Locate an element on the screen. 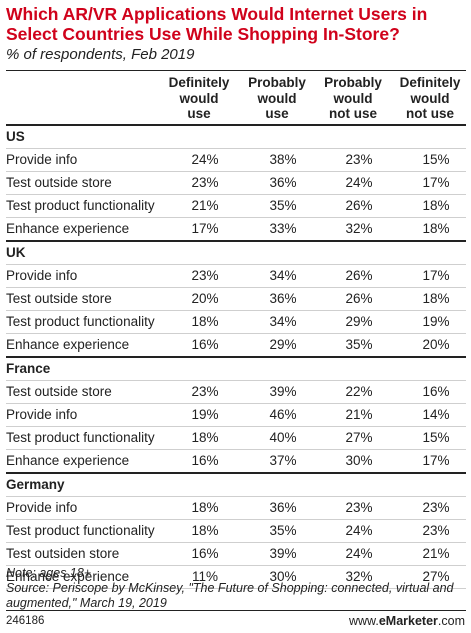 The image size is (471, 633). table-row: Provide info 23% 34% 26% 17% is located at coordinates (236, 275).